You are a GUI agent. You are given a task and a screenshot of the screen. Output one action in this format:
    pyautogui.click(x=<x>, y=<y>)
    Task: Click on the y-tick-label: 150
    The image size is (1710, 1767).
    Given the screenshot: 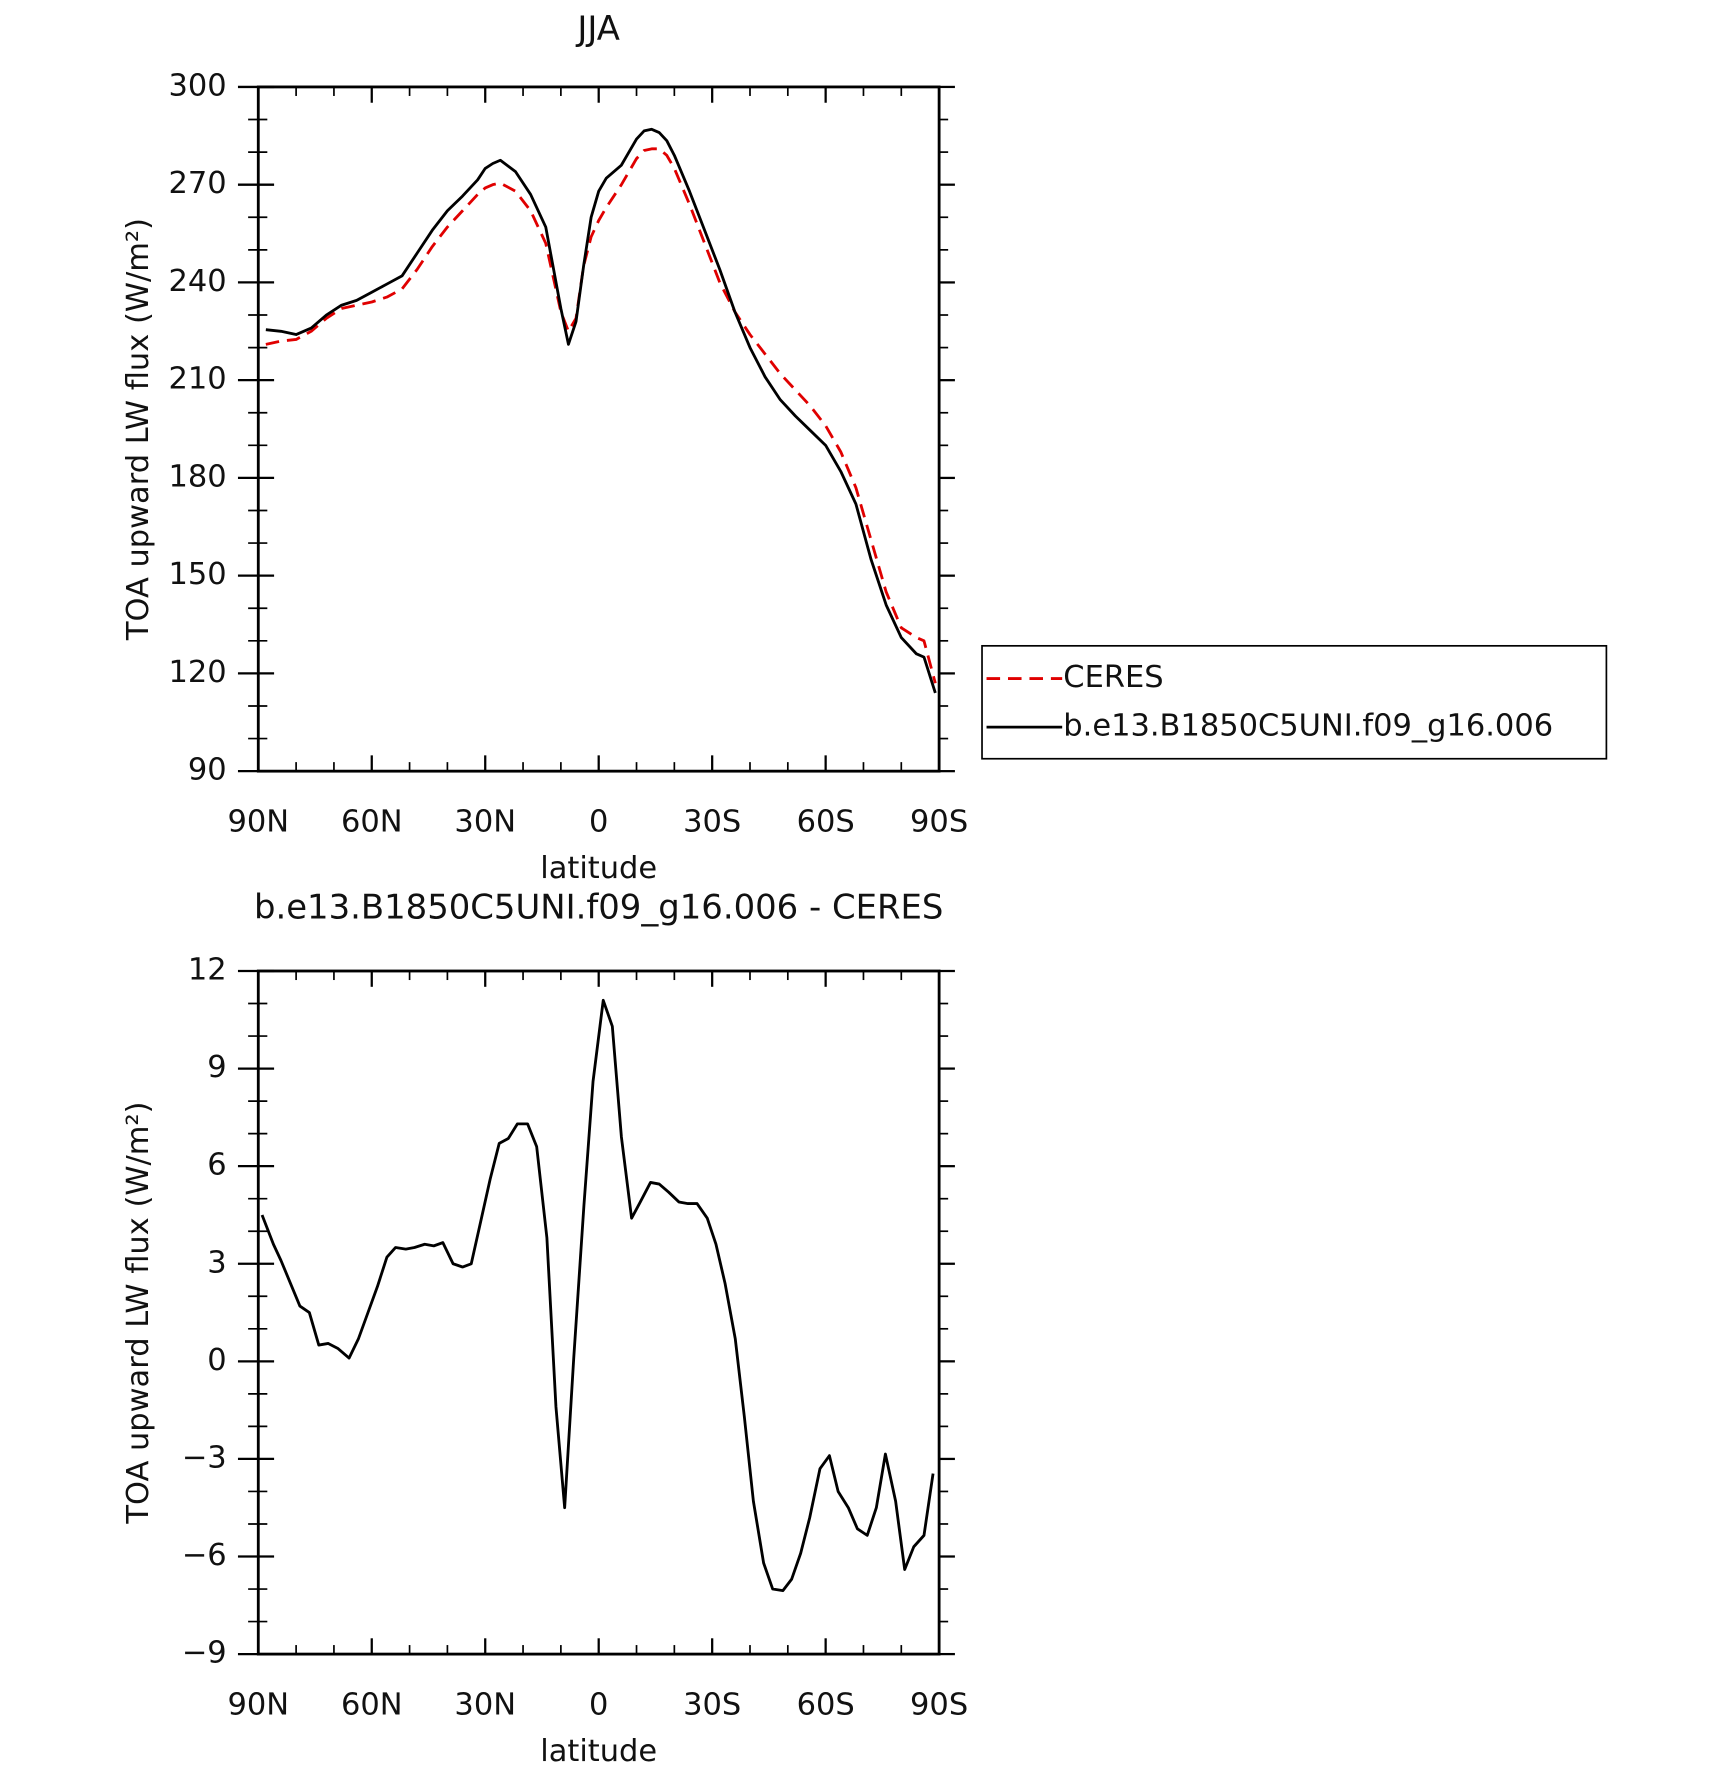 What is the action you would take?
    pyautogui.click(x=198, y=574)
    